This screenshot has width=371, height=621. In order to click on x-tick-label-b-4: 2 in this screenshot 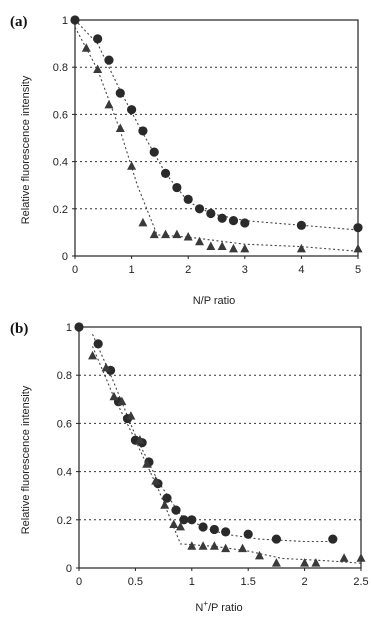, I will do `click(305, 582)`.